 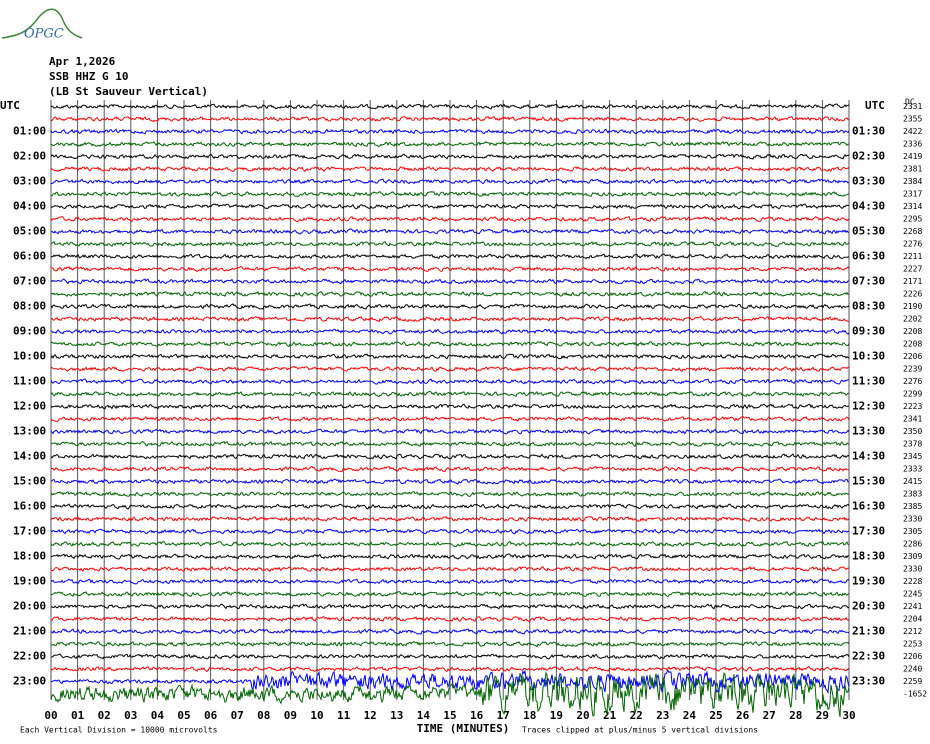 I want to click on row-label-right: 11:30, so click(x=868, y=381).